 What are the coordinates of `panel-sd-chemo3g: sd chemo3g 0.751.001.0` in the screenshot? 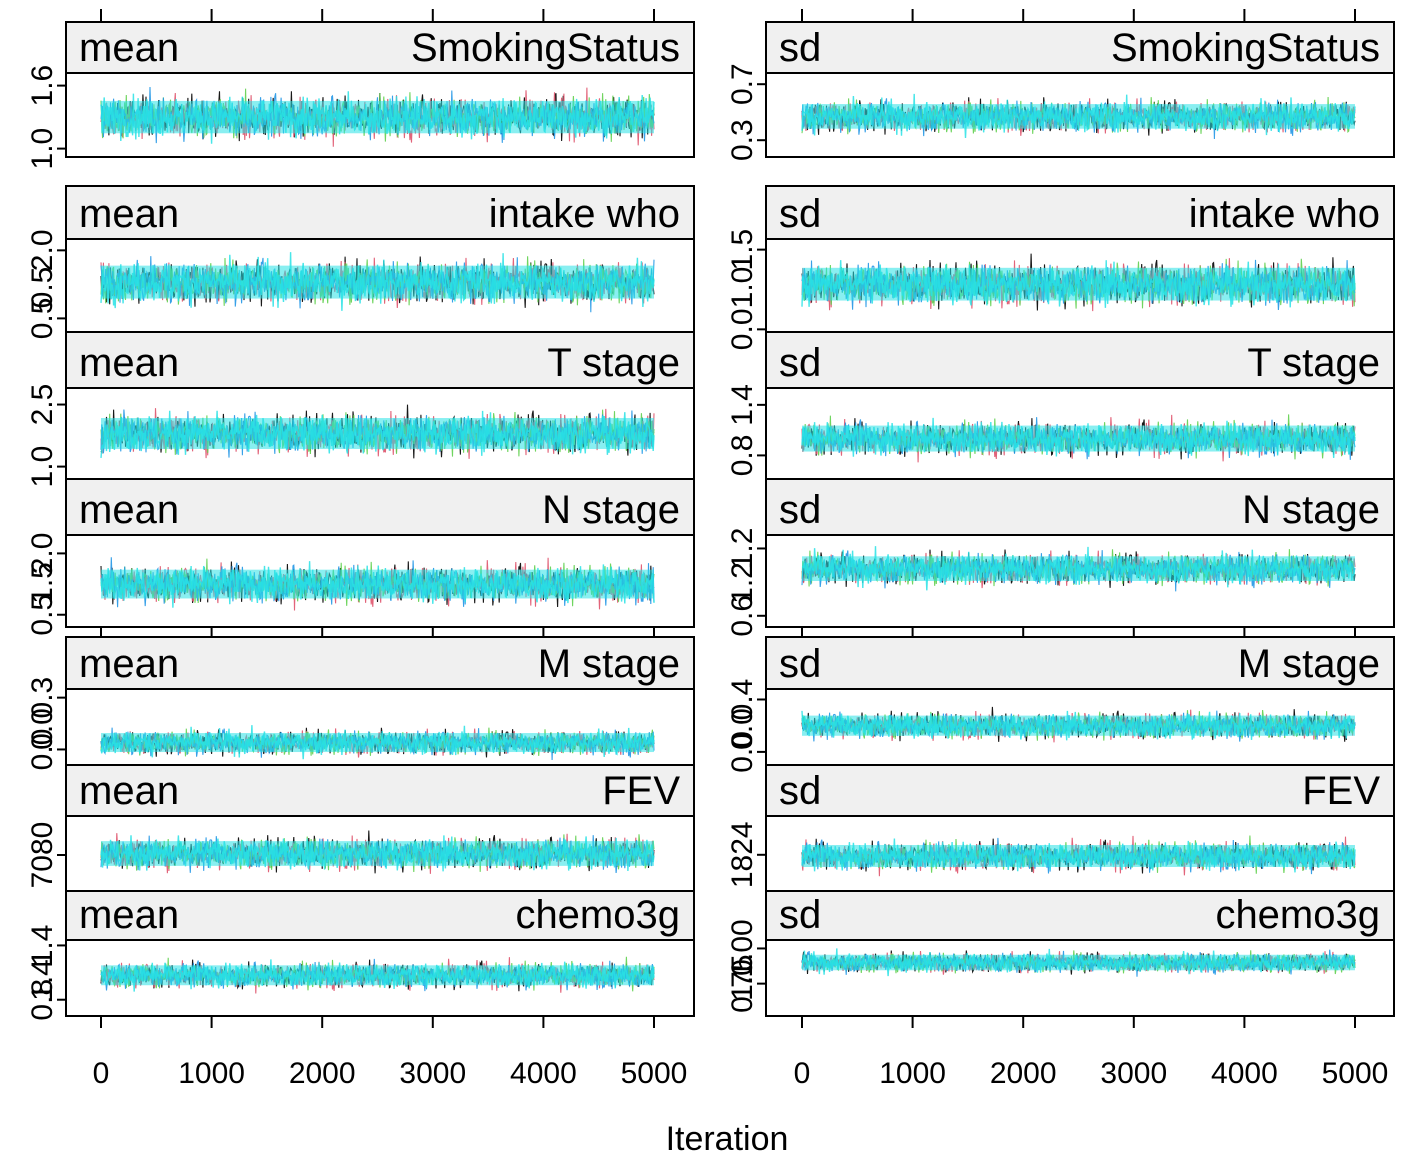 It's located at (1060, 953).